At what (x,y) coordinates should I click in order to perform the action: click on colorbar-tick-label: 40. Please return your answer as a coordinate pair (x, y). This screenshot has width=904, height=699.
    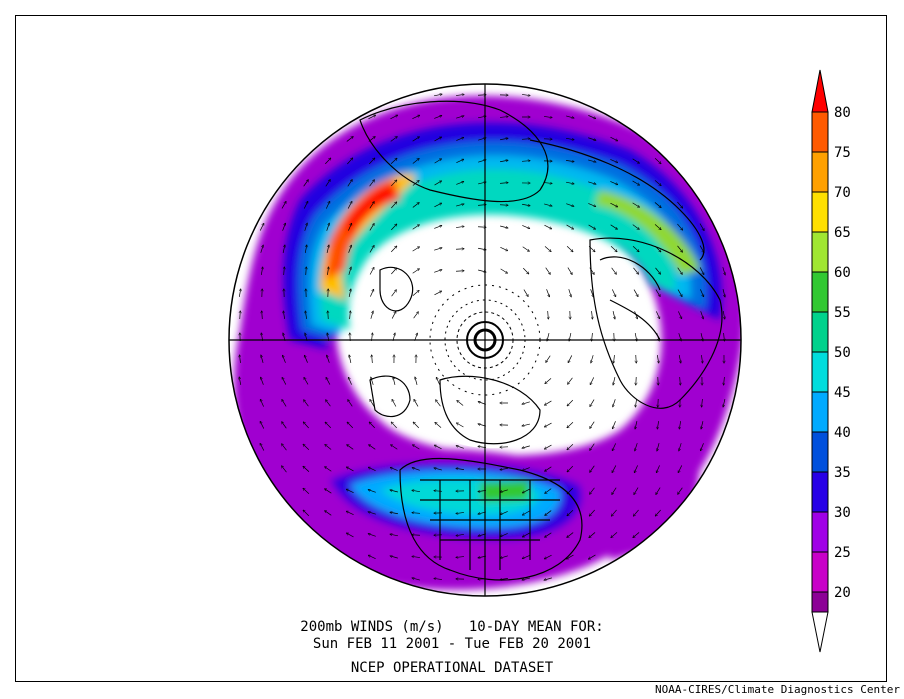
    Looking at the image, I should click on (842, 433).